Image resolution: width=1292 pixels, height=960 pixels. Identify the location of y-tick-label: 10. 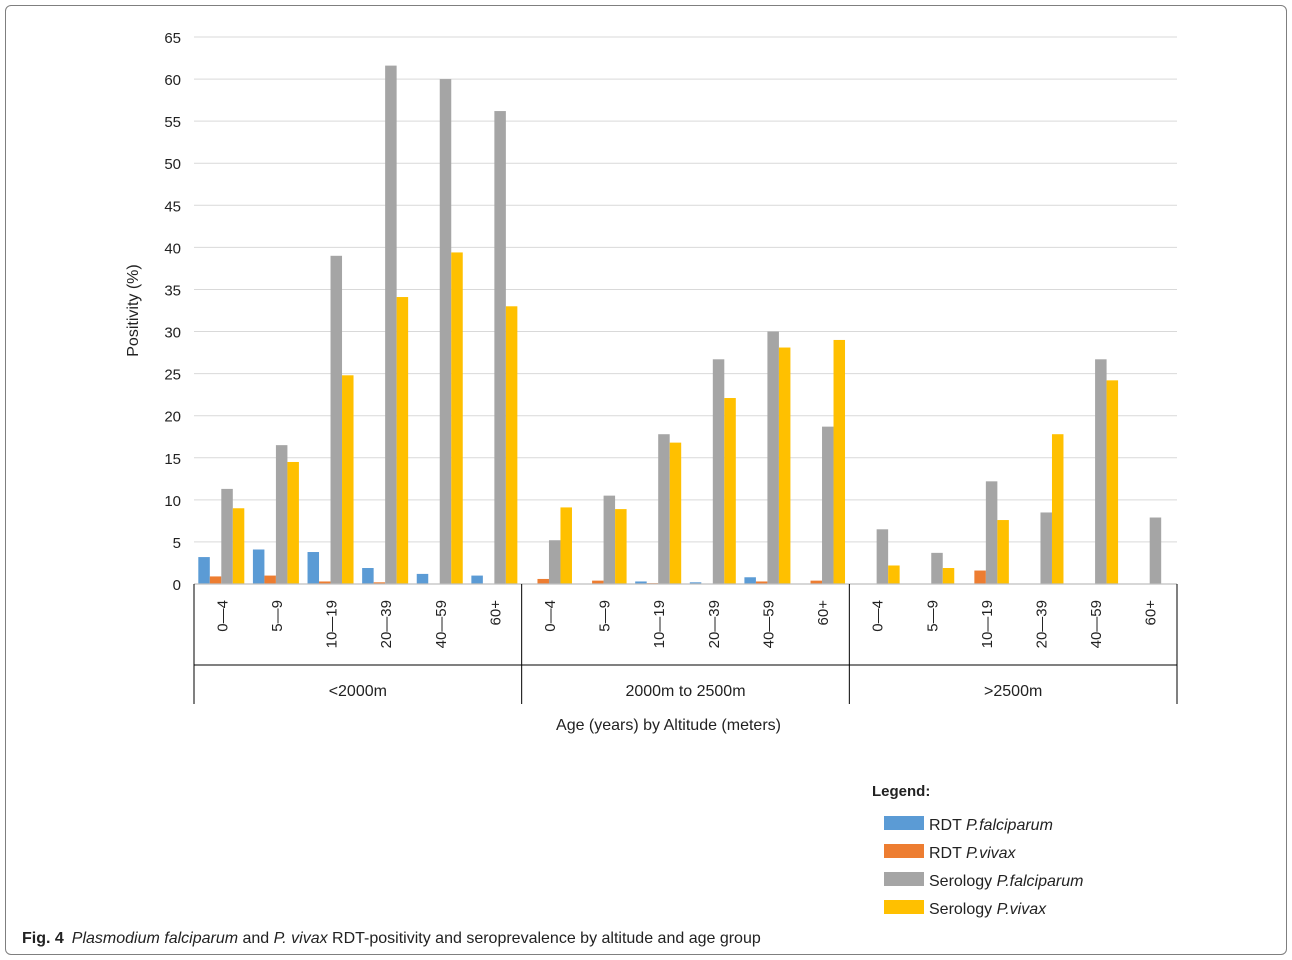
(172, 501).